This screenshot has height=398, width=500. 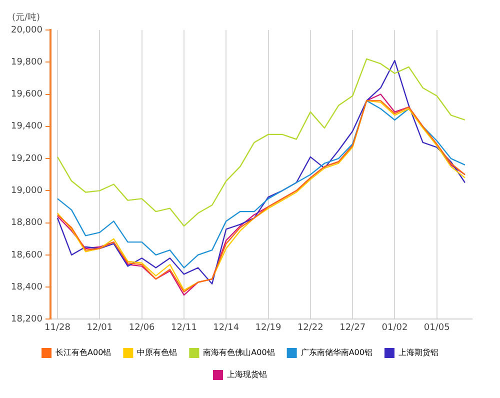 What do you see at coordinates (57, 327) in the screenshot?
I see `x-tick-label: 11/28` at bounding box center [57, 327].